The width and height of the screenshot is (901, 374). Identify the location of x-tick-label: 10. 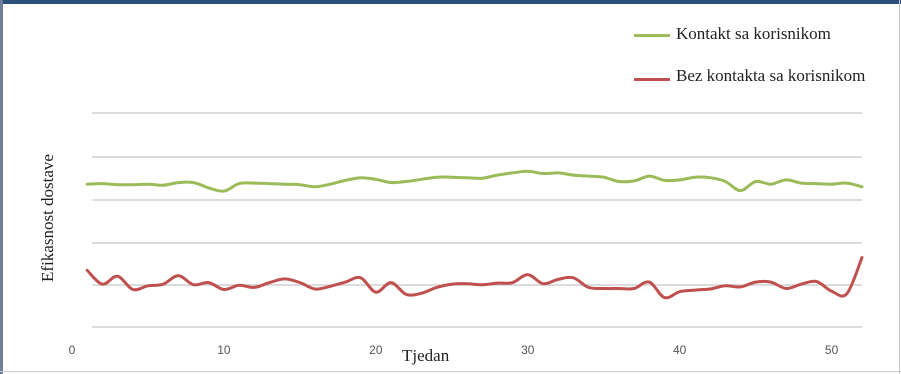
(224, 350).